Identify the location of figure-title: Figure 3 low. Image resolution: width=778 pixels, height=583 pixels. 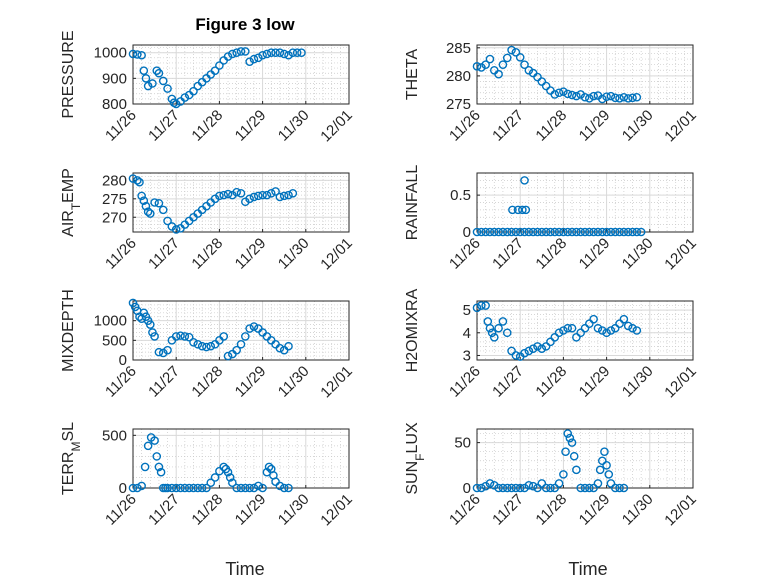
(245, 24).